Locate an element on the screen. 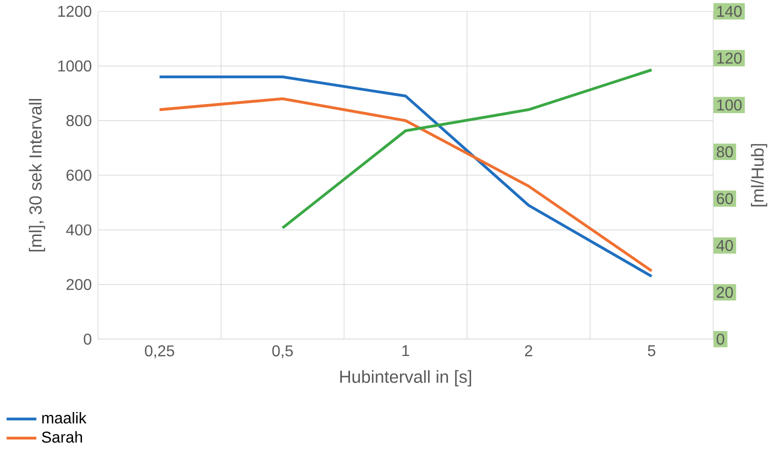  y2-tick-label: 120 is located at coordinates (729, 58).